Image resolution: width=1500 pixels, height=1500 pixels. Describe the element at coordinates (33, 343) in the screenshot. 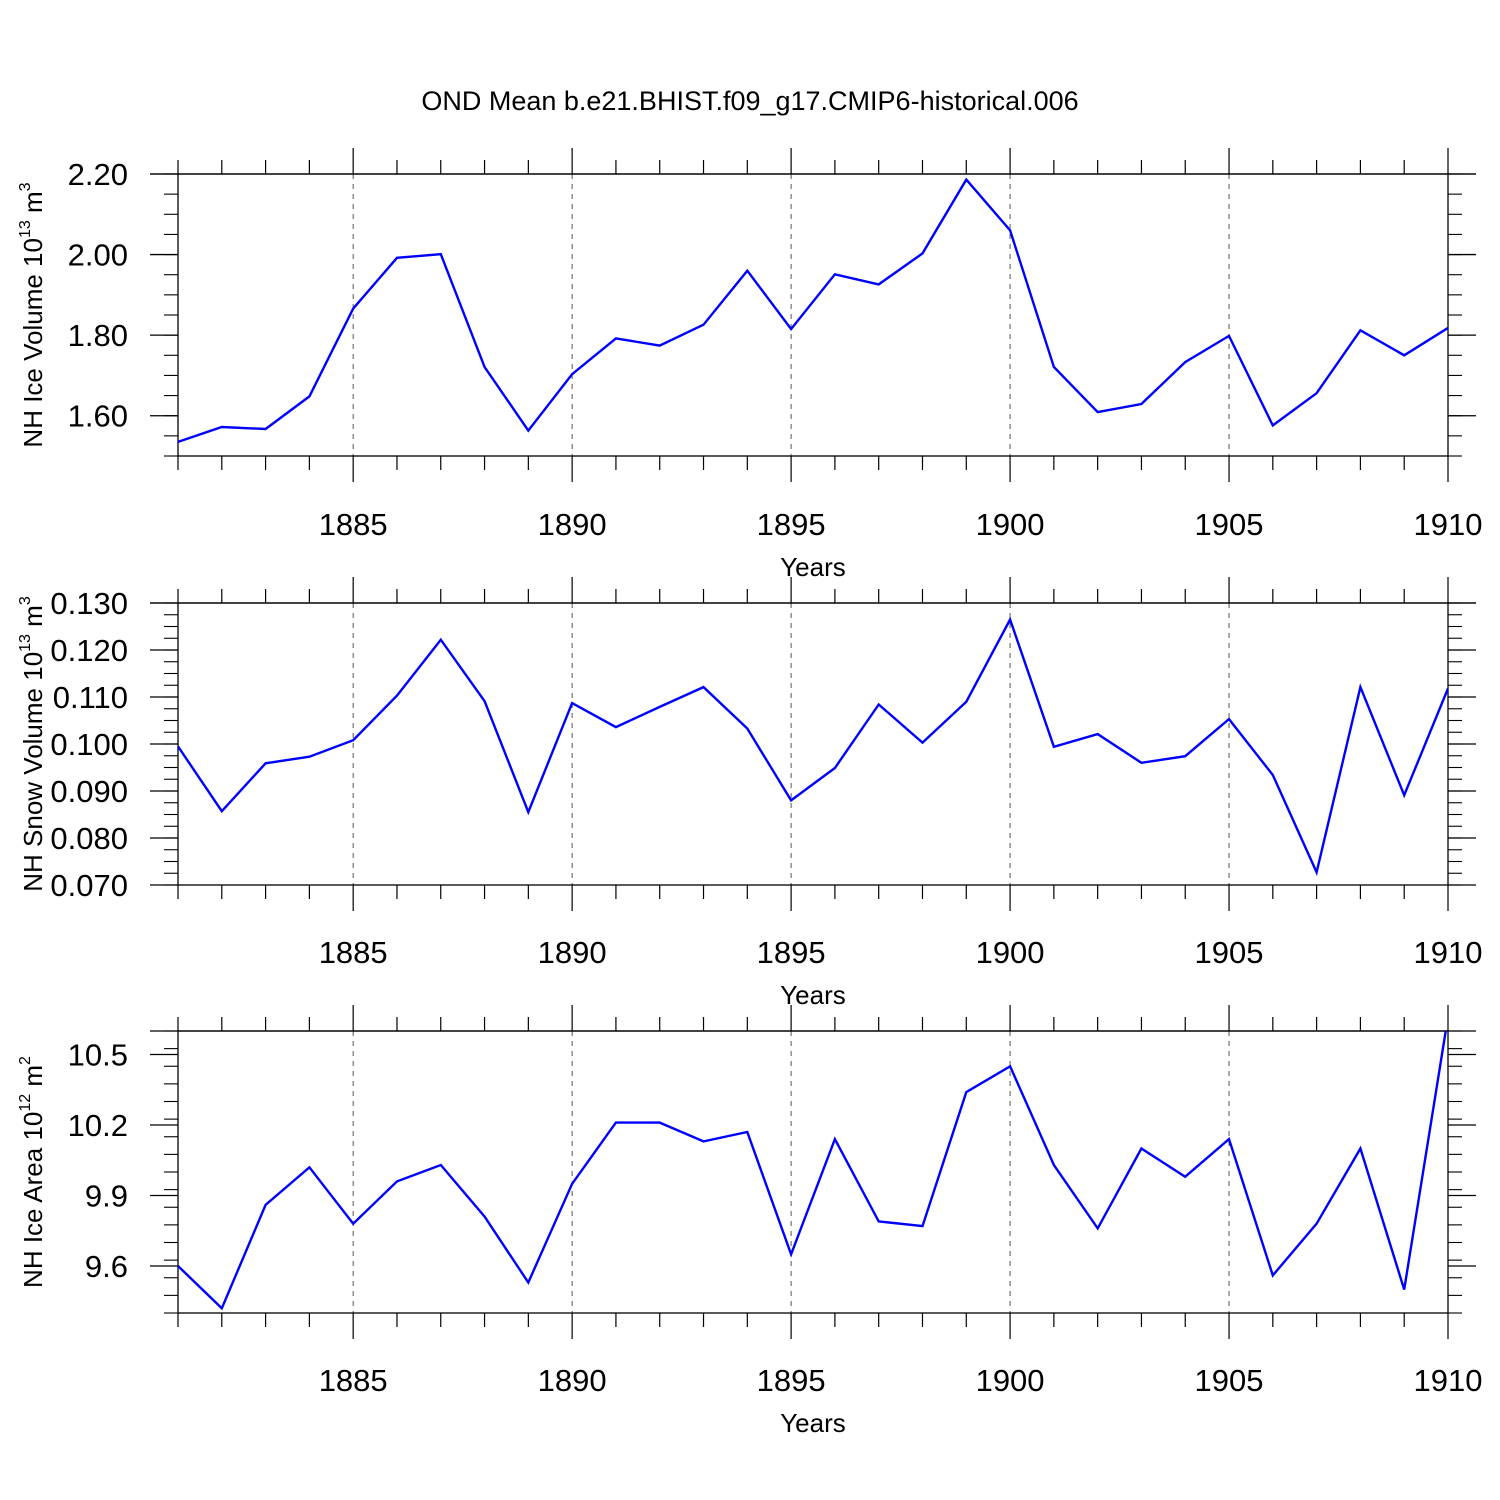

I see `y-axis-title-text: NH Ice Volume 10` at that location.